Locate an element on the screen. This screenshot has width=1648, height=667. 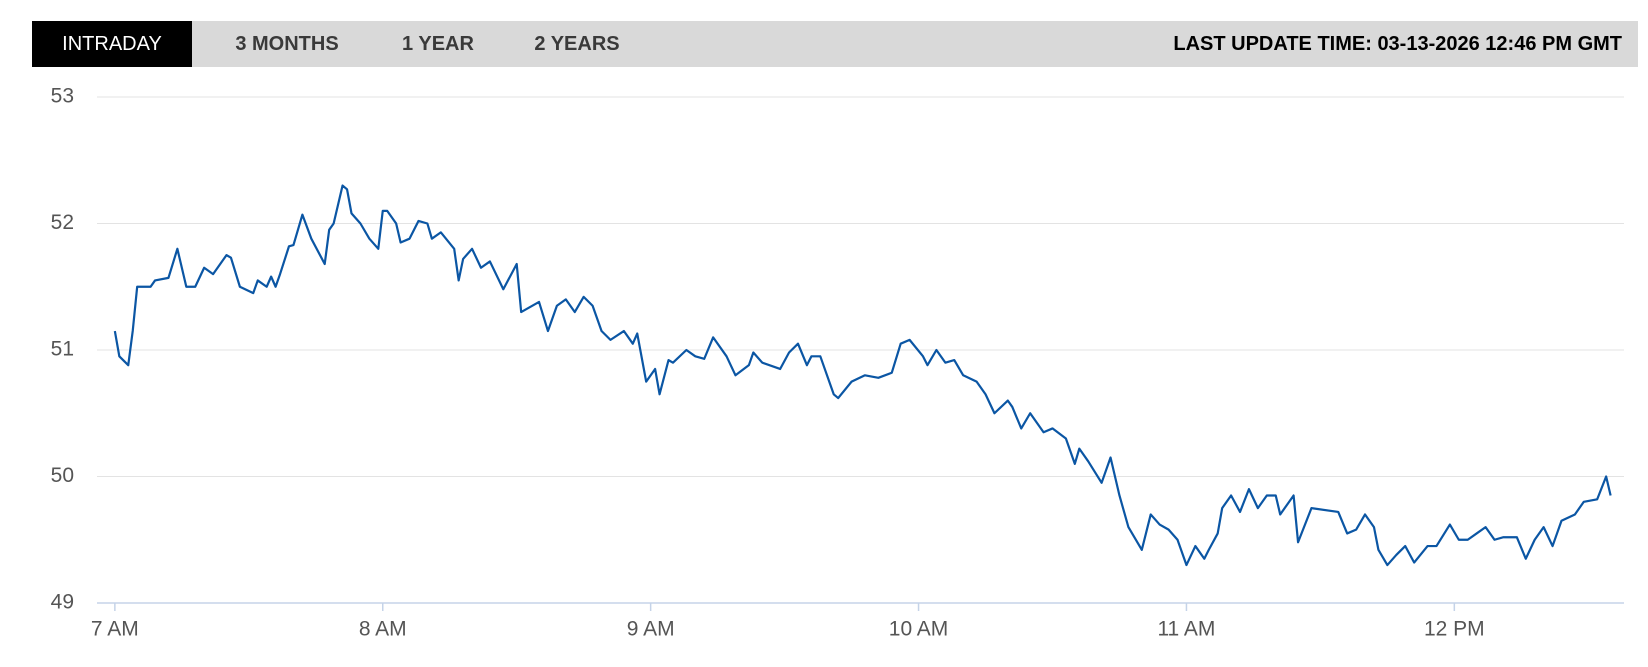
tab: 2 YEARS is located at coordinates (577, 44).